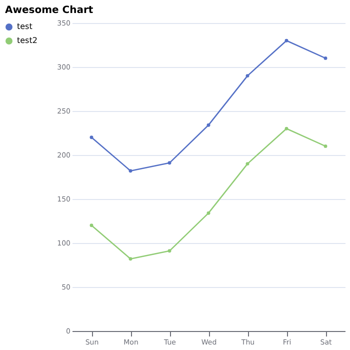  Describe the element at coordinates (49, 10) in the screenshot. I see `chart-title: Awesome Chart` at that location.